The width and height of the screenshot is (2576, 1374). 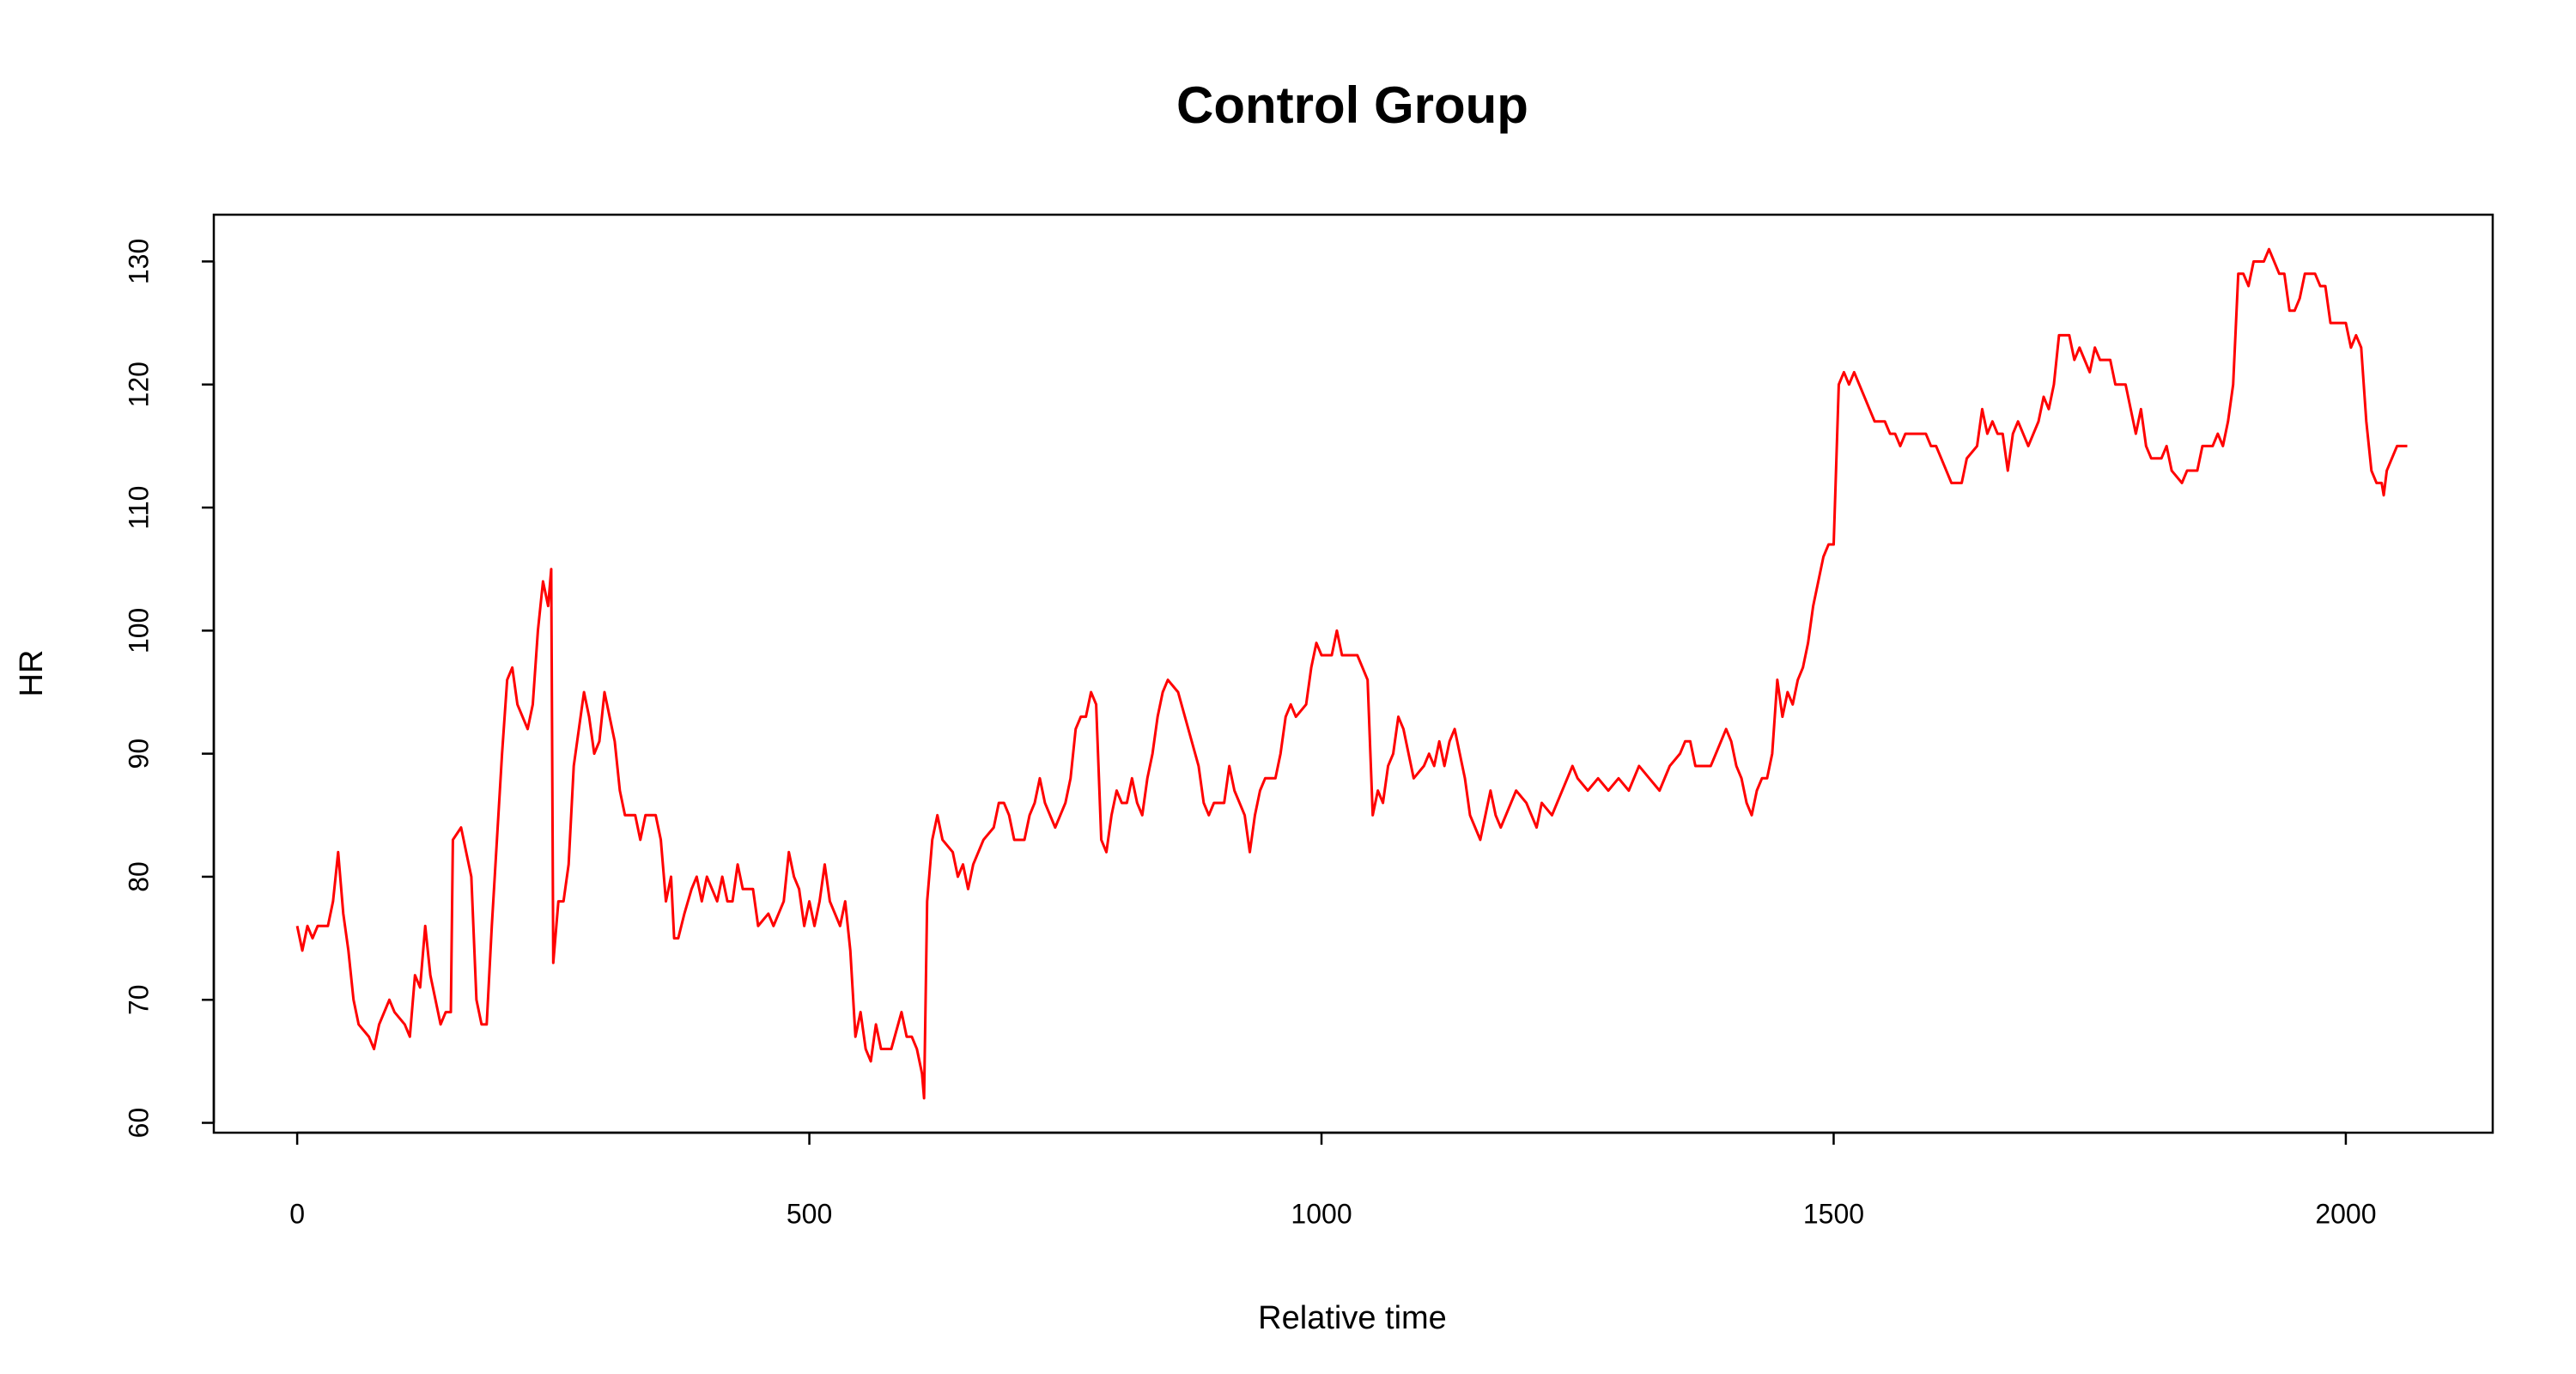 I want to click on y-tick-label: 130, so click(x=138, y=261).